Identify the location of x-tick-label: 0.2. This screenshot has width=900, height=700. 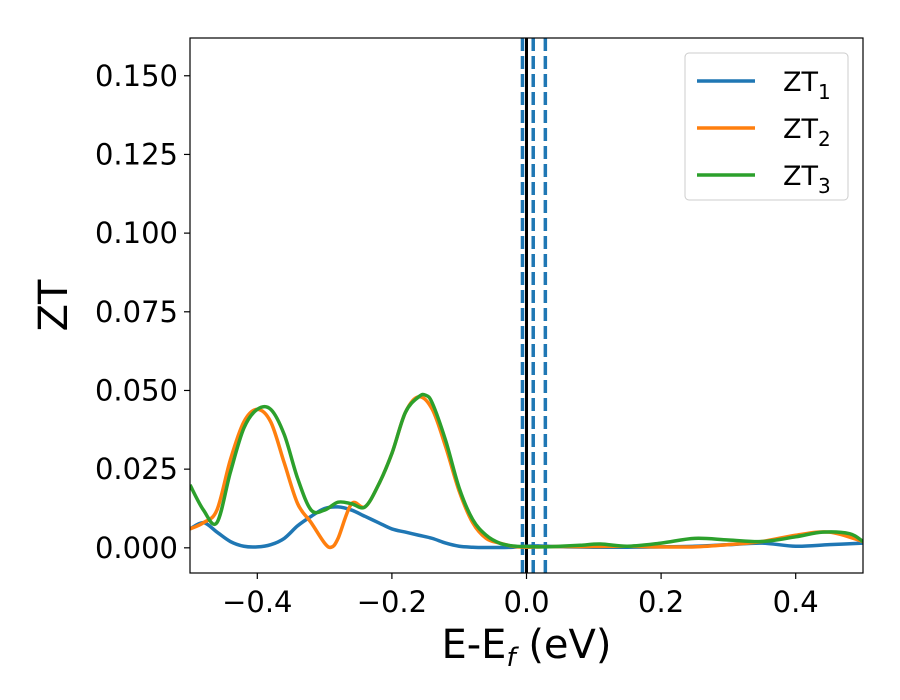
(661, 602).